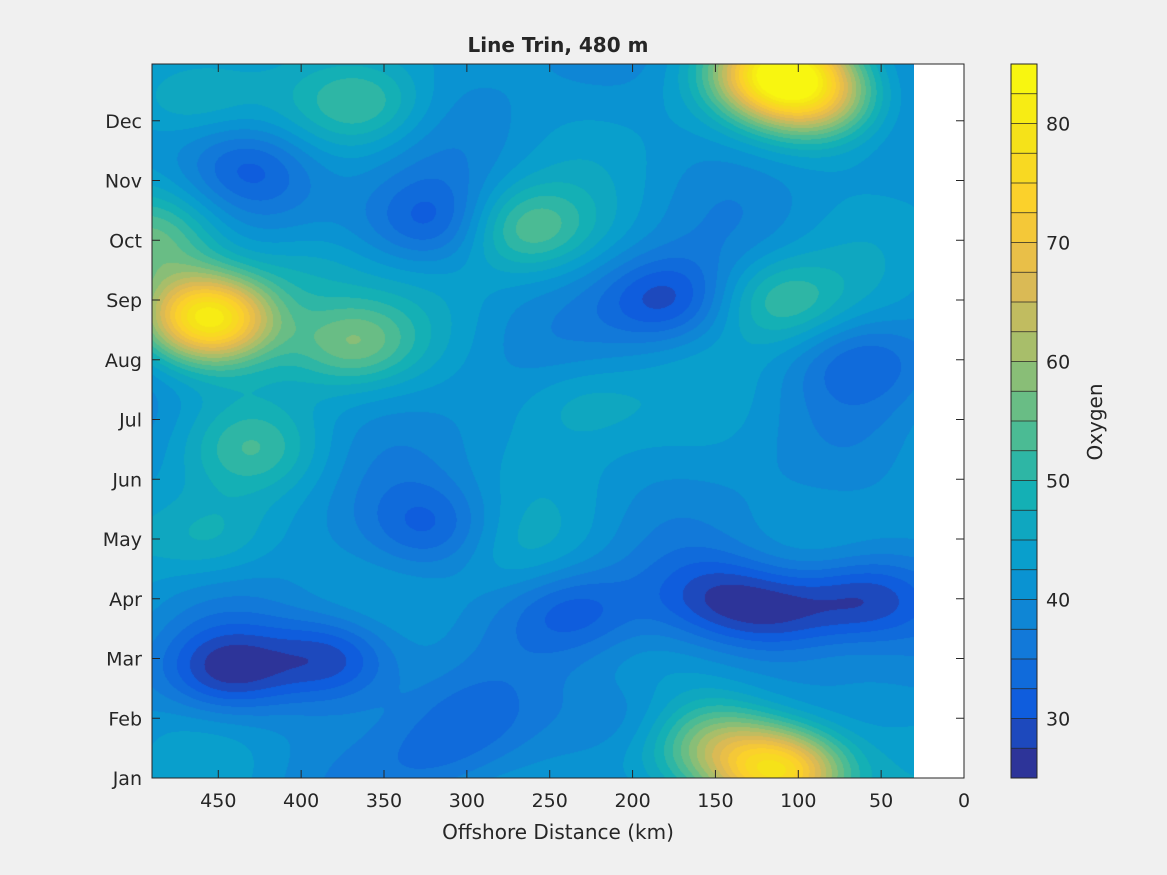 The width and height of the screenshot is (1167, 875). Describe the element at coordinates (125, 241) in the screenshot. I see `y-tick-label: Oct` at that location.